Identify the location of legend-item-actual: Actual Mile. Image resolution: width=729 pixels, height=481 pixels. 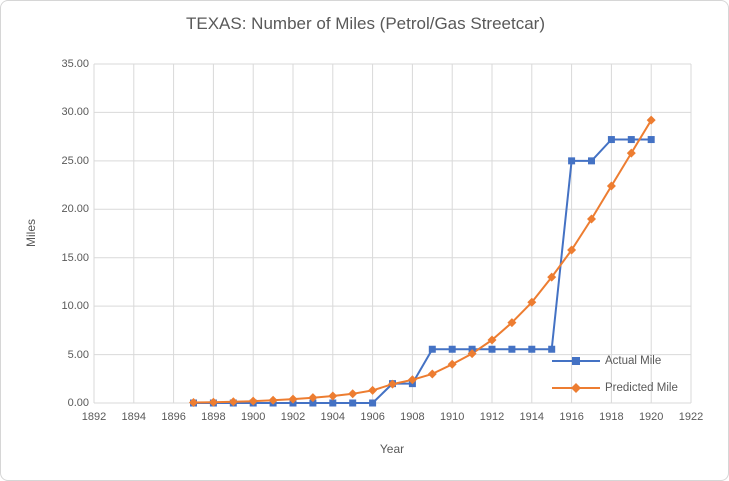
(615, 360).